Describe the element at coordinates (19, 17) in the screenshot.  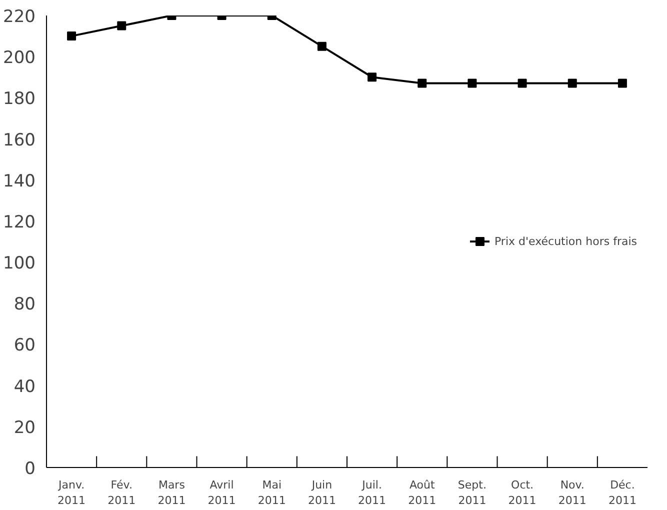
I see `y-tick-label: 220` at that location.